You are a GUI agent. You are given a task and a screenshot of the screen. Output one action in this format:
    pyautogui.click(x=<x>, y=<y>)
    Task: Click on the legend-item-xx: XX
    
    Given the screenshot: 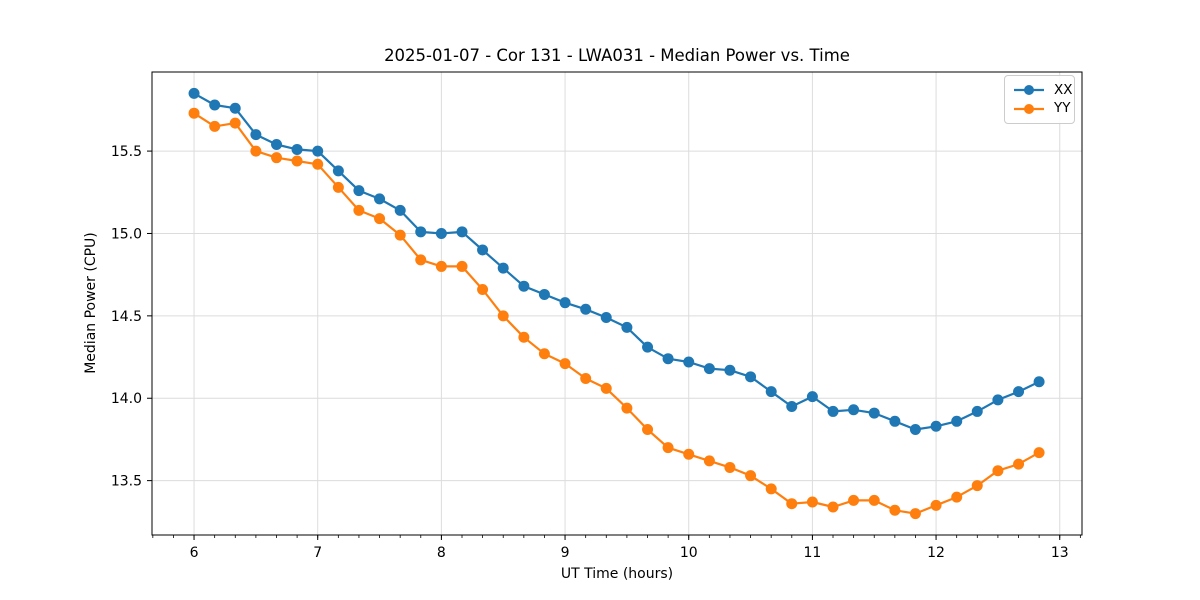 What is the action you would take?
    pyautogui.click(x=1043, y=89)
    